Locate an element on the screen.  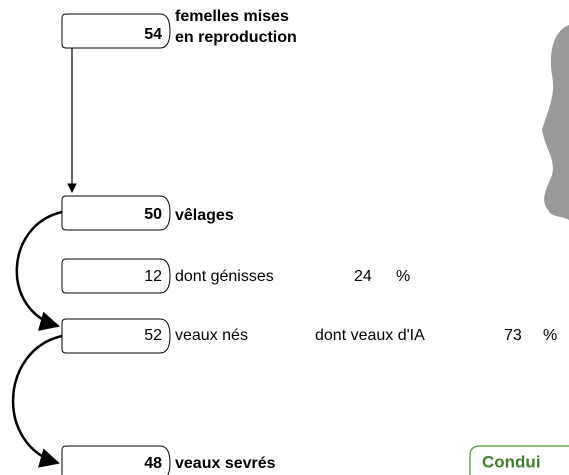
percent: 24 is located at coordinates (363, 276).